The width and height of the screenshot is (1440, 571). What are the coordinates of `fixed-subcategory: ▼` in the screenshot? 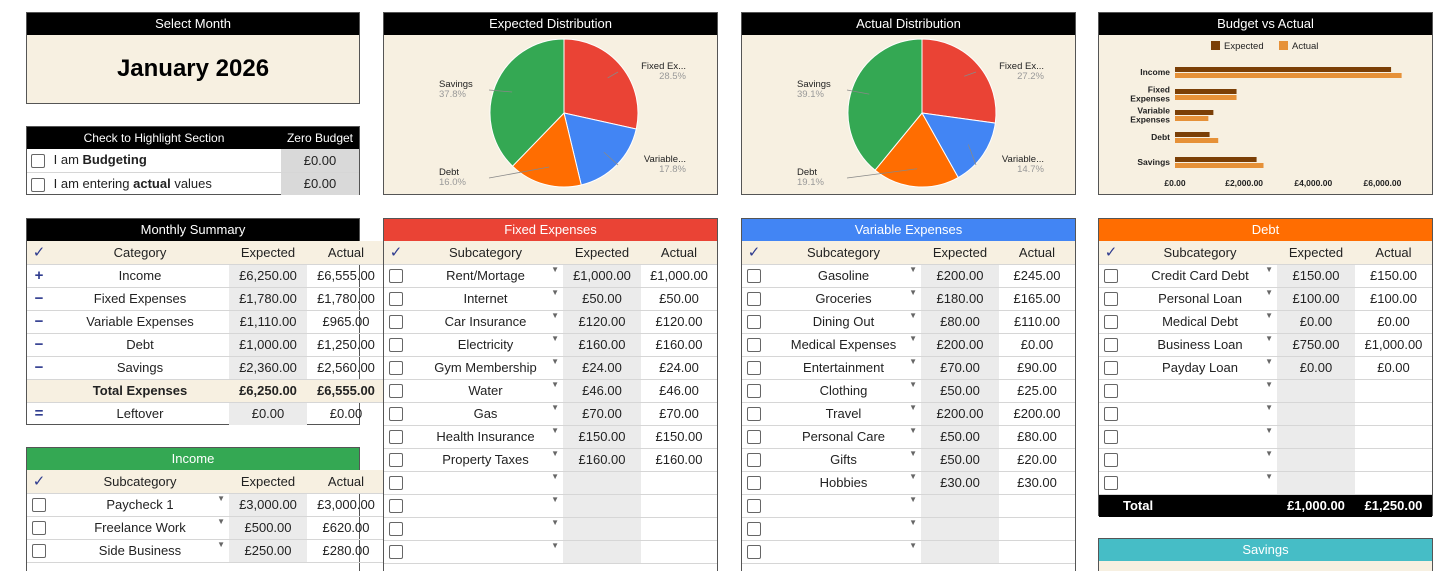 It's located at (485, 552).